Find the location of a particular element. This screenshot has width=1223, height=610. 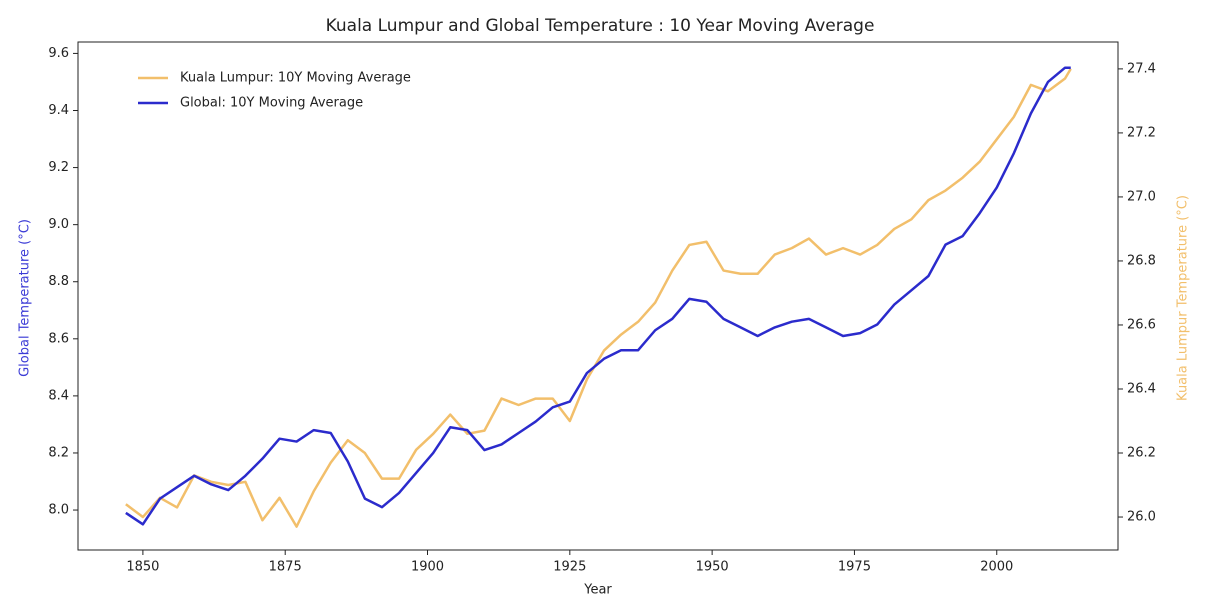

y-tick-label: 9.0 is located at coordinates (58, 224).